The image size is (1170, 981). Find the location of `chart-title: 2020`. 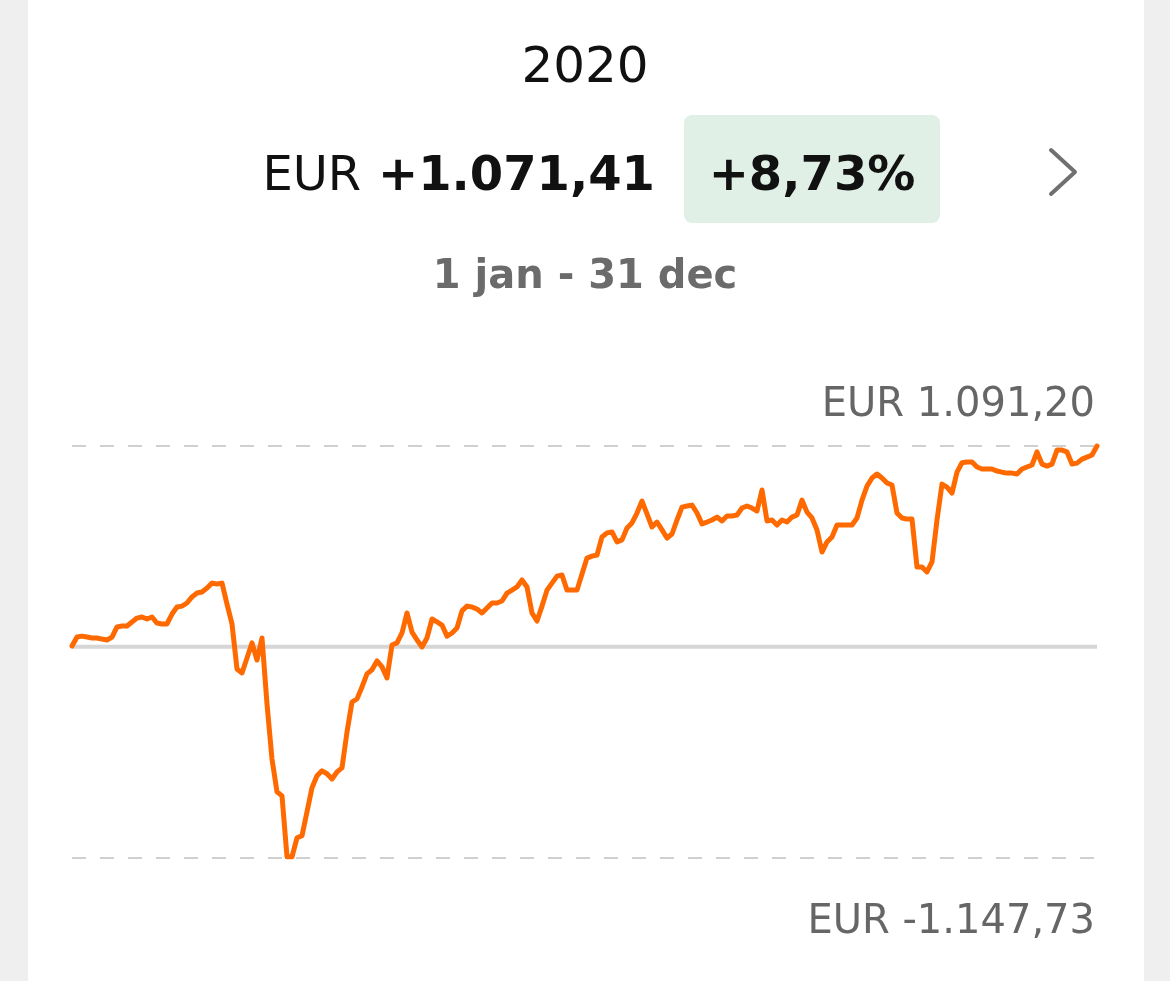

chart-title: 2020 is located at coordinates (585, 65).